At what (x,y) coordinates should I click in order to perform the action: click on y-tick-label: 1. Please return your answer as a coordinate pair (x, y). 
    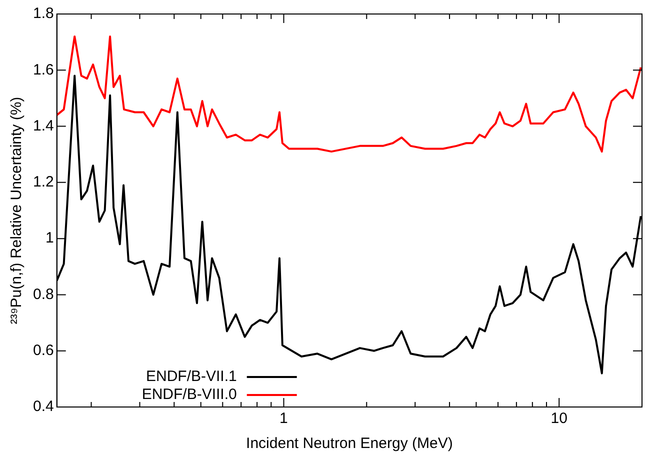
    Looking at the image, I should click on (50, 238).